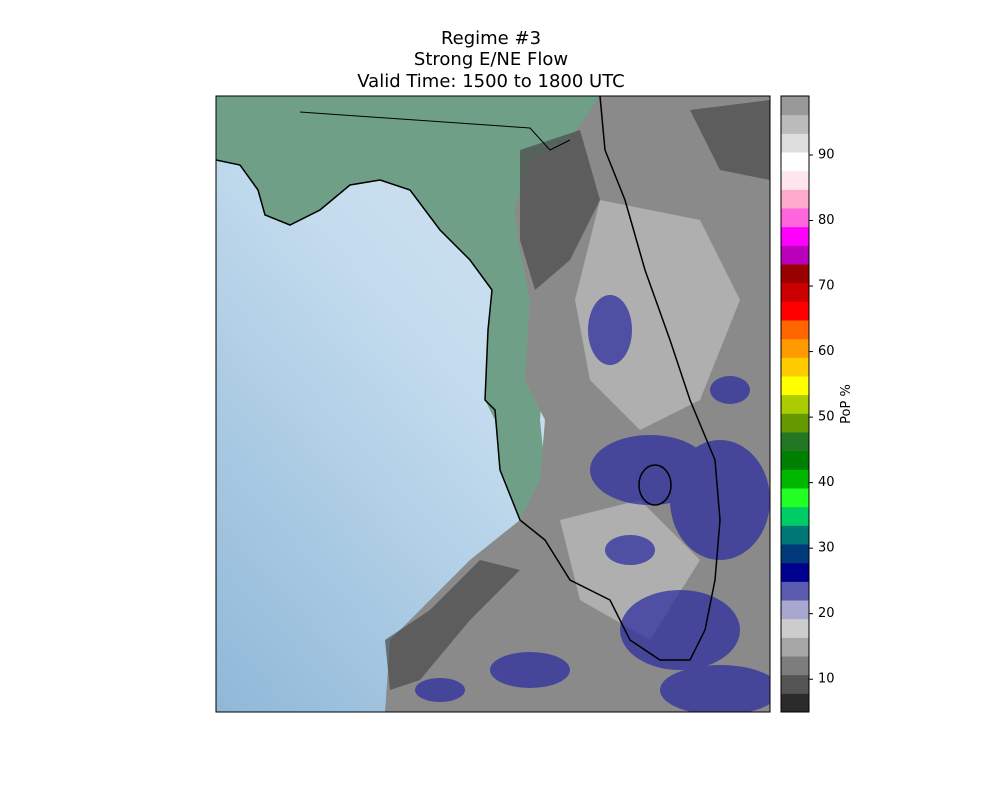  I want to click on title-line: Valid Time: 1500 to 1800 UTC, so click(490, 81).